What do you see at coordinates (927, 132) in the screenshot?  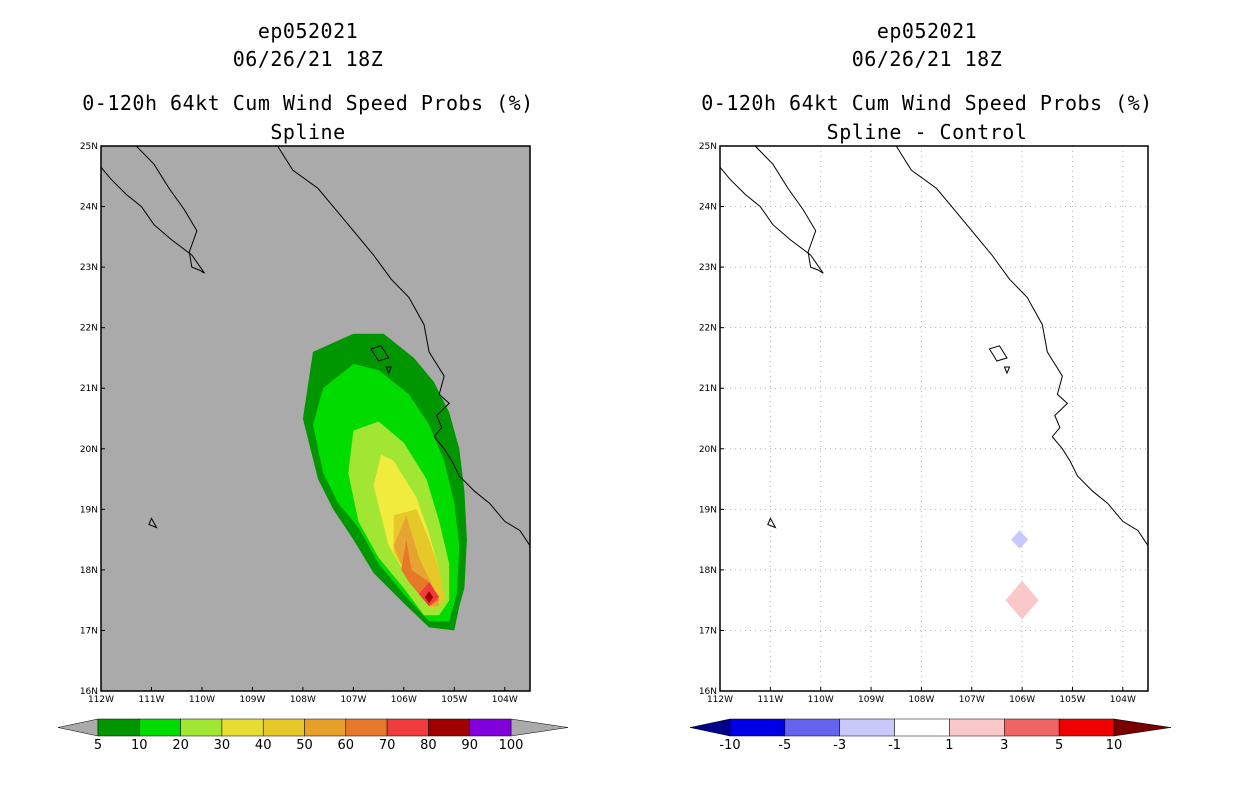 I see `right-title-line-4: Spline - Control` at bounding box center [927, 132].